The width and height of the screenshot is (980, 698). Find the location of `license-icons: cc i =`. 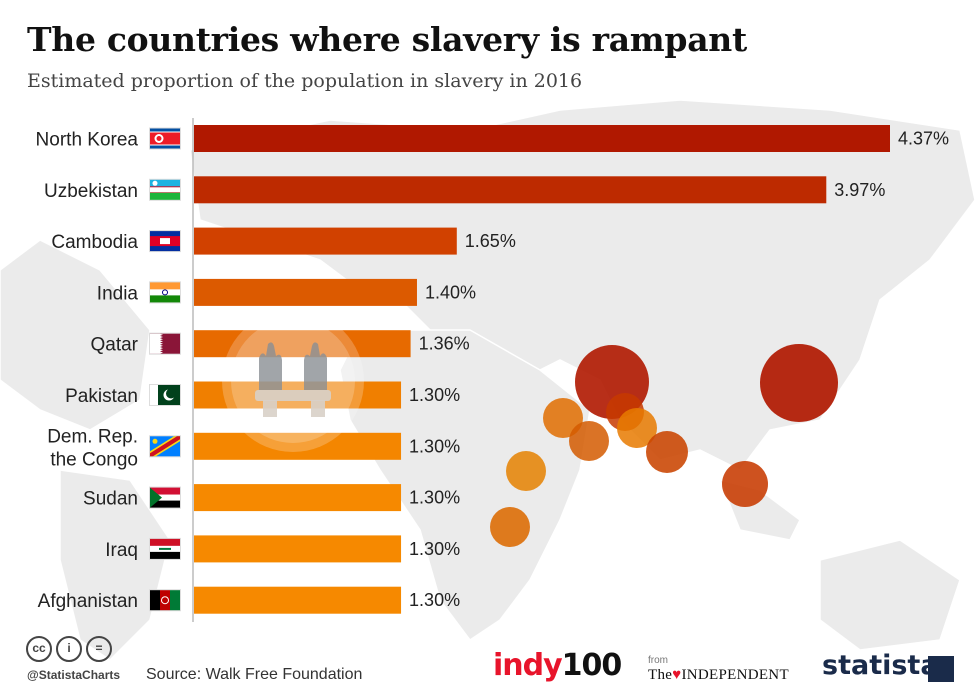

license-icons: cc i = is located at coordinates (71, 649).